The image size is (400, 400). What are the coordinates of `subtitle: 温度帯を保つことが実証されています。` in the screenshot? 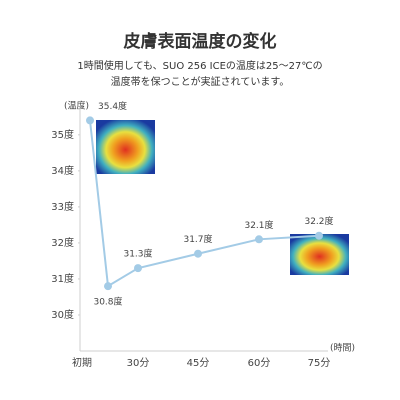 It's located at (200, 81).